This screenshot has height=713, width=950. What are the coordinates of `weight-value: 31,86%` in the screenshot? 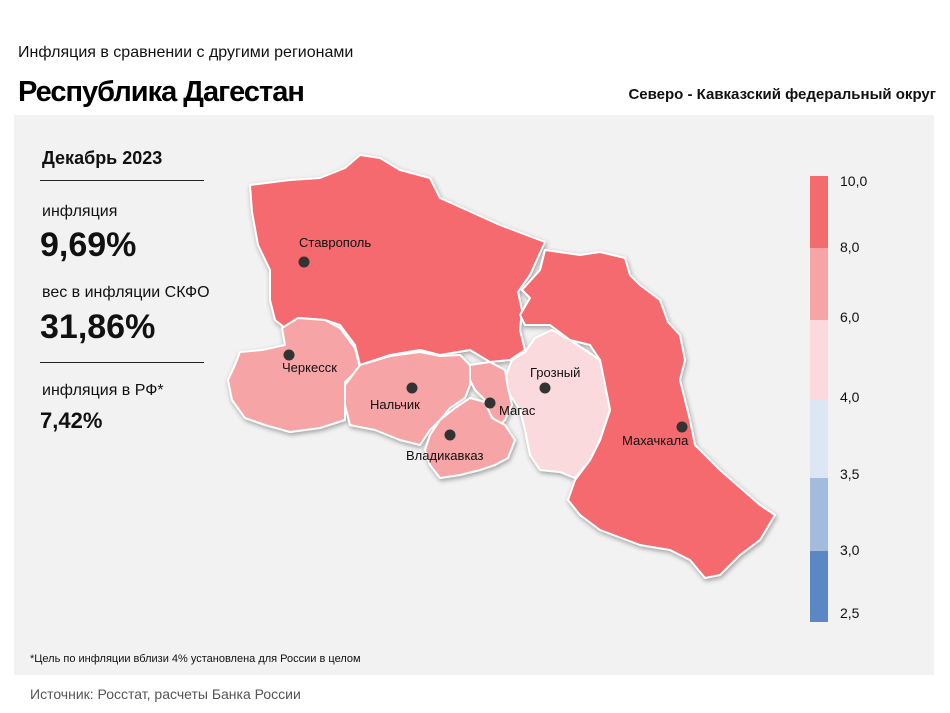 It's located at (98, 327).